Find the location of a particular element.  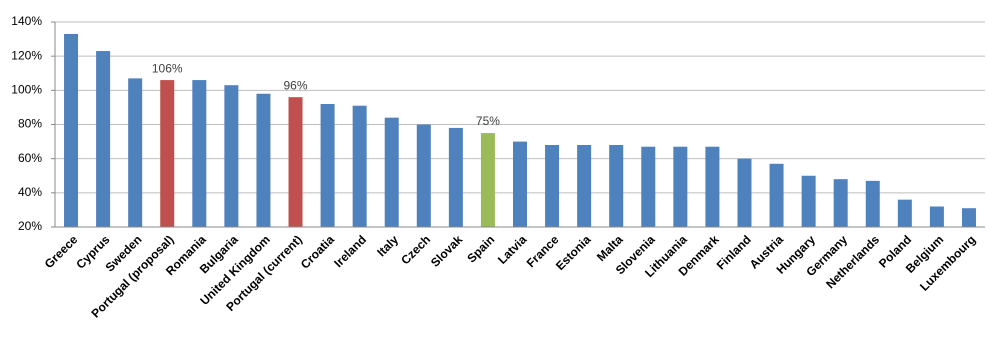

y-tick-label: 140% is located at coordinates (26, 21).